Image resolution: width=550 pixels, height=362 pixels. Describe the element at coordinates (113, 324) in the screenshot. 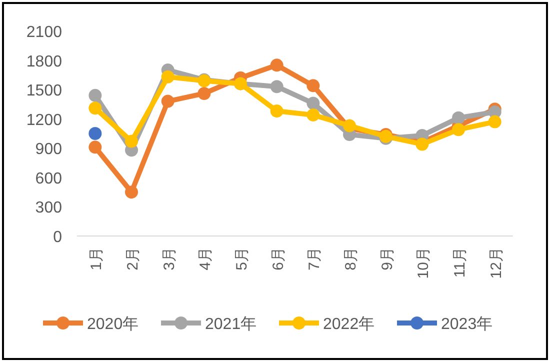

I see `legend-label: 2020年` at that location.